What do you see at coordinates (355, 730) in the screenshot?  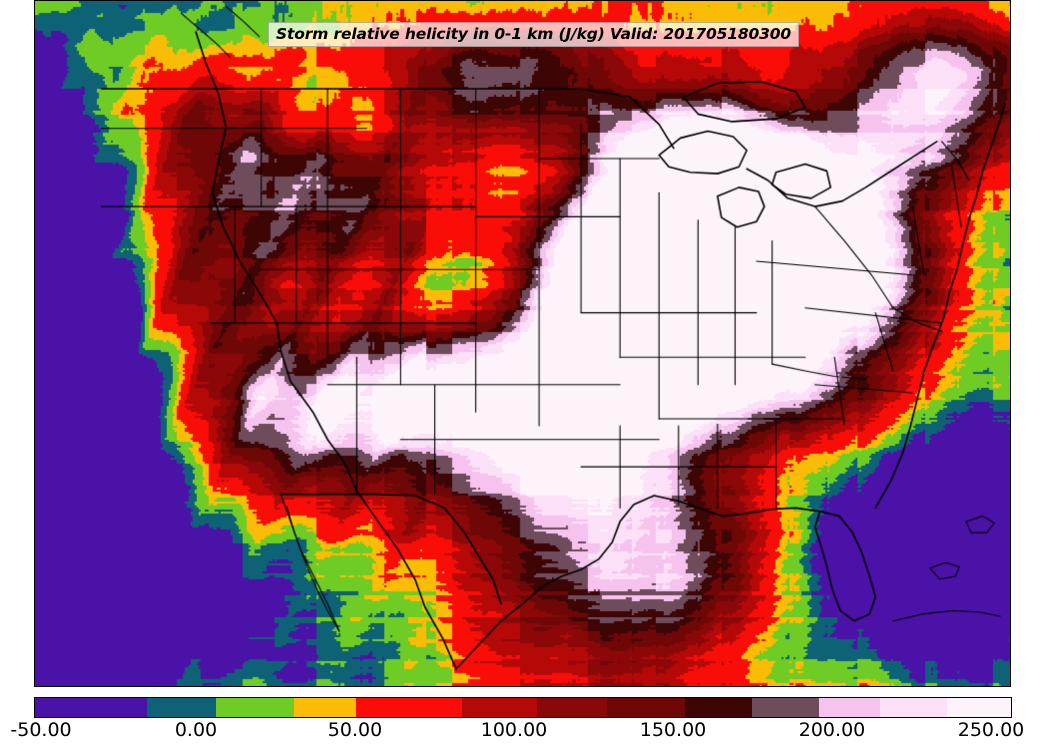 I see `colorbar-tick-label: 50.00` at bounding box center [355, 730].